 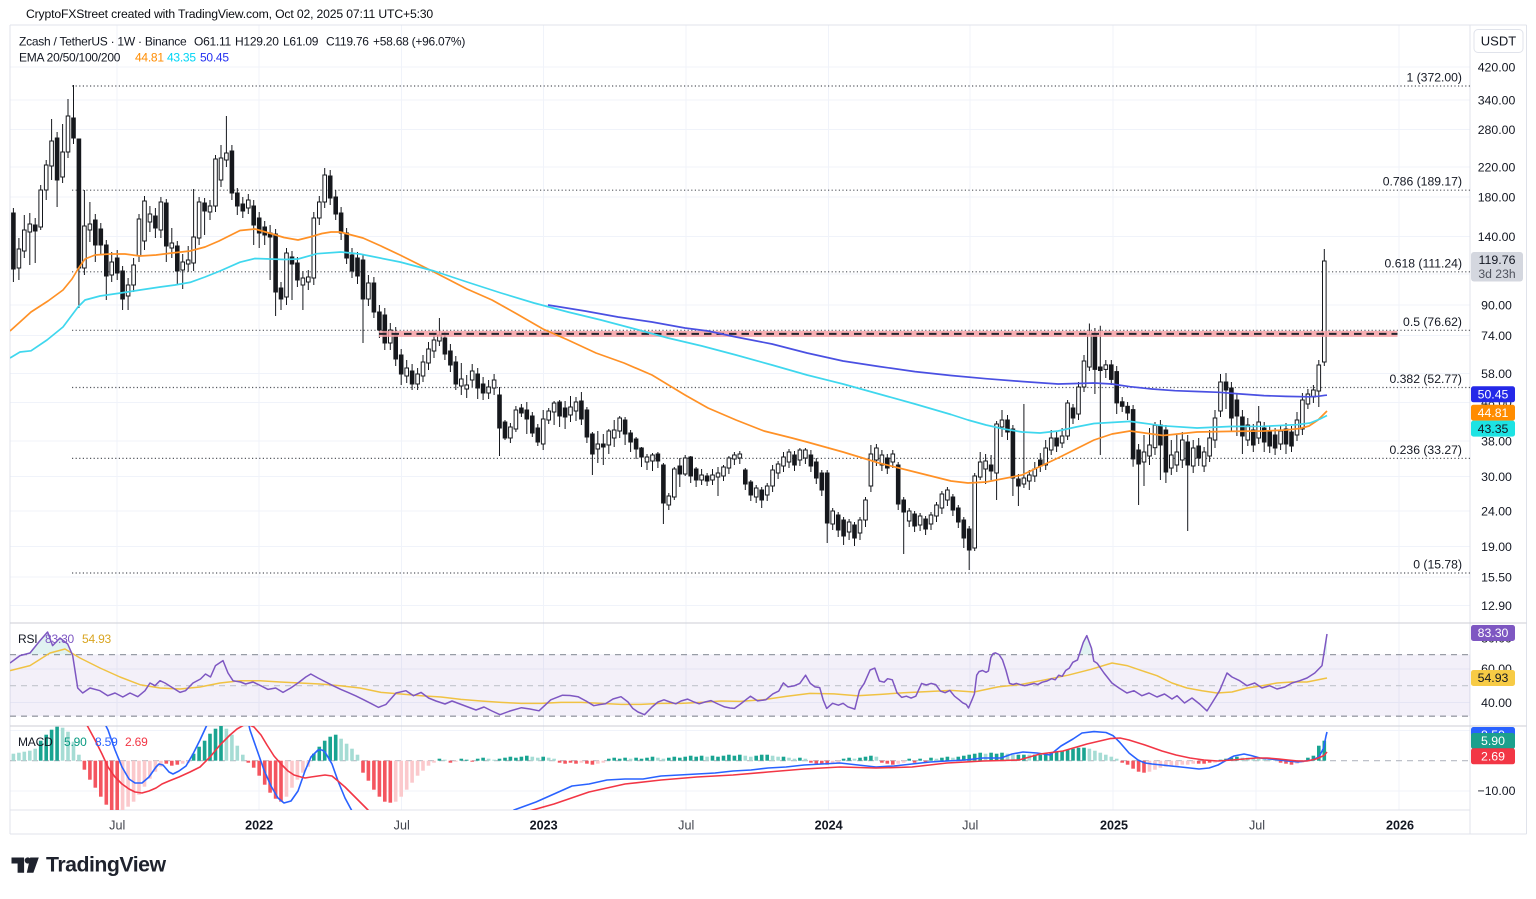 What do you see at coordinates (1497, 167) in the screenshot?
I see `svg-text: 220.00` at bounding box center [1497, 167].